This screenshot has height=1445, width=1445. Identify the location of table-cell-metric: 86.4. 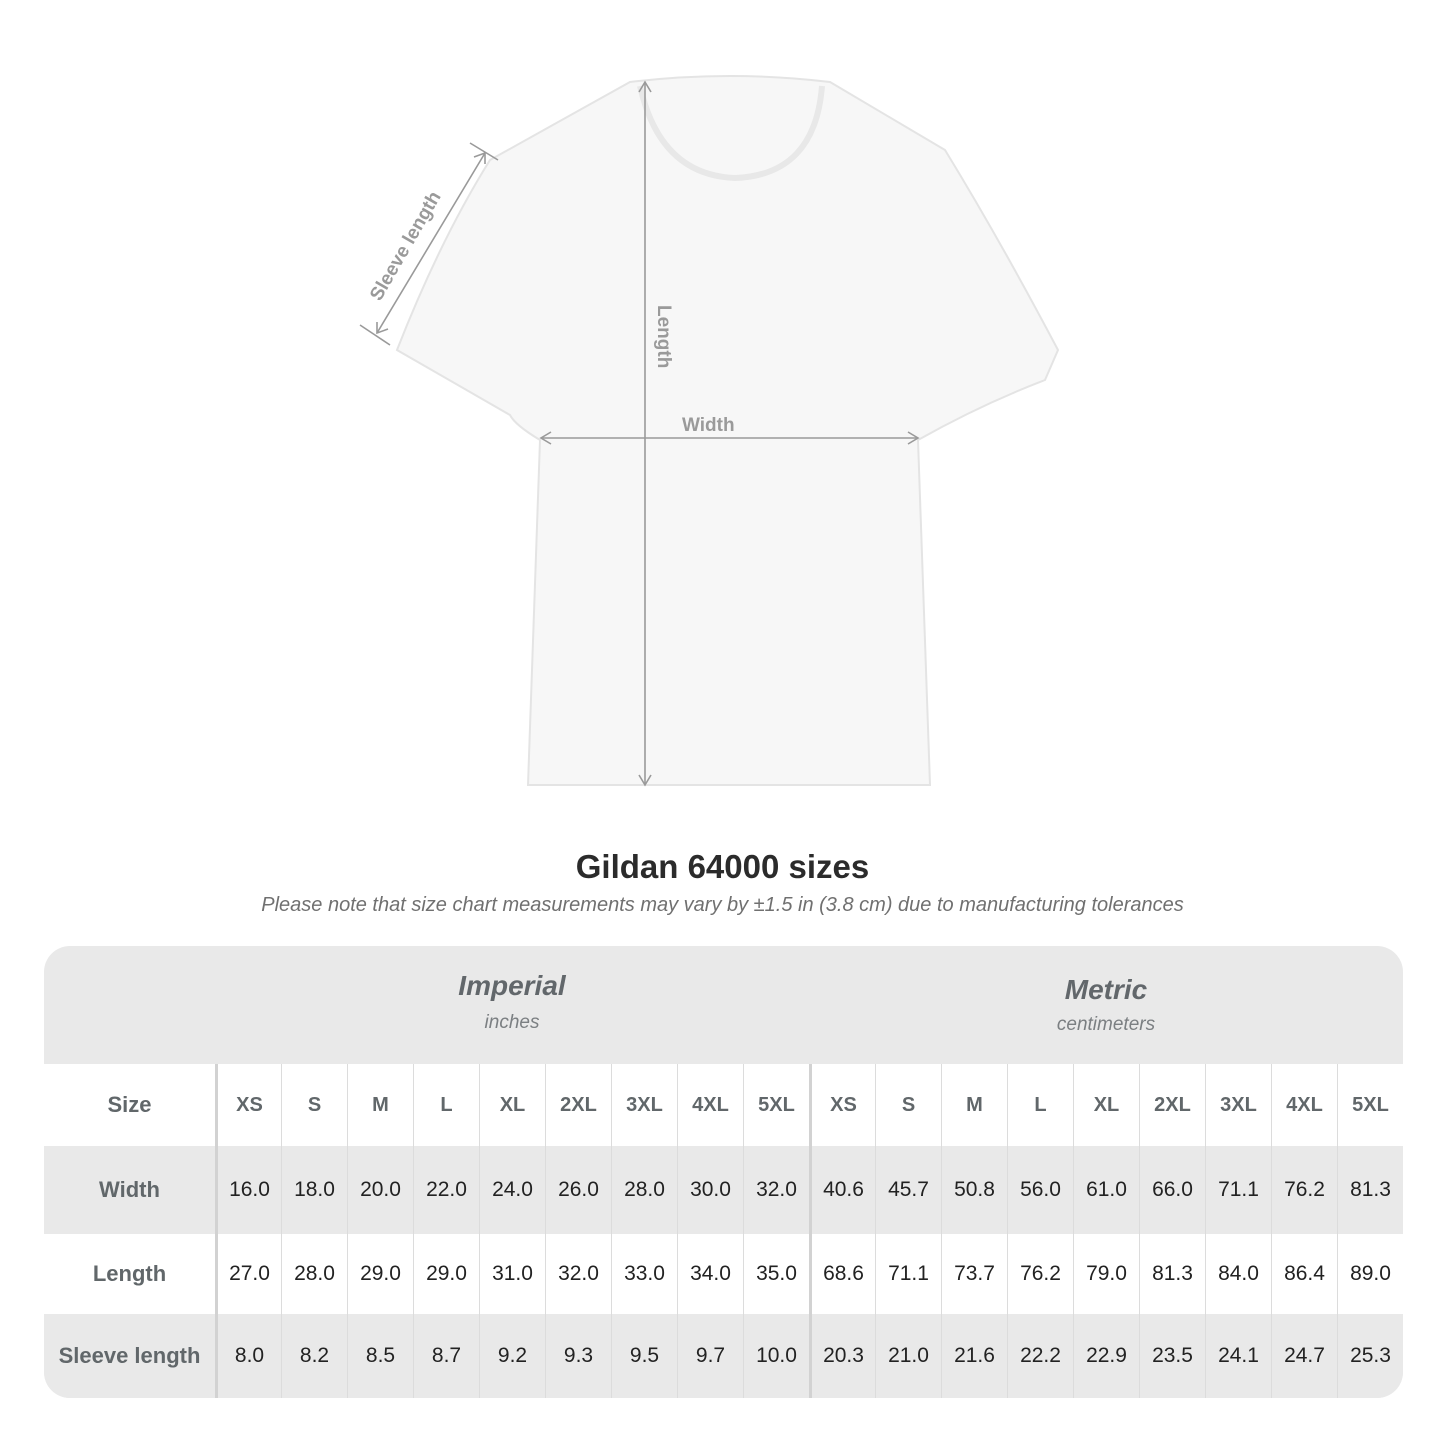
(1304, 1274).